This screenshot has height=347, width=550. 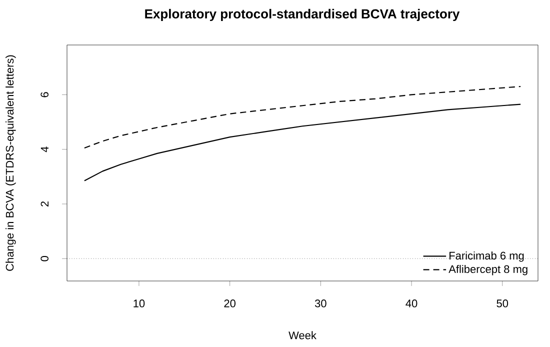 I want to click on y-tick-label: 4, so click(x=44, y=149).